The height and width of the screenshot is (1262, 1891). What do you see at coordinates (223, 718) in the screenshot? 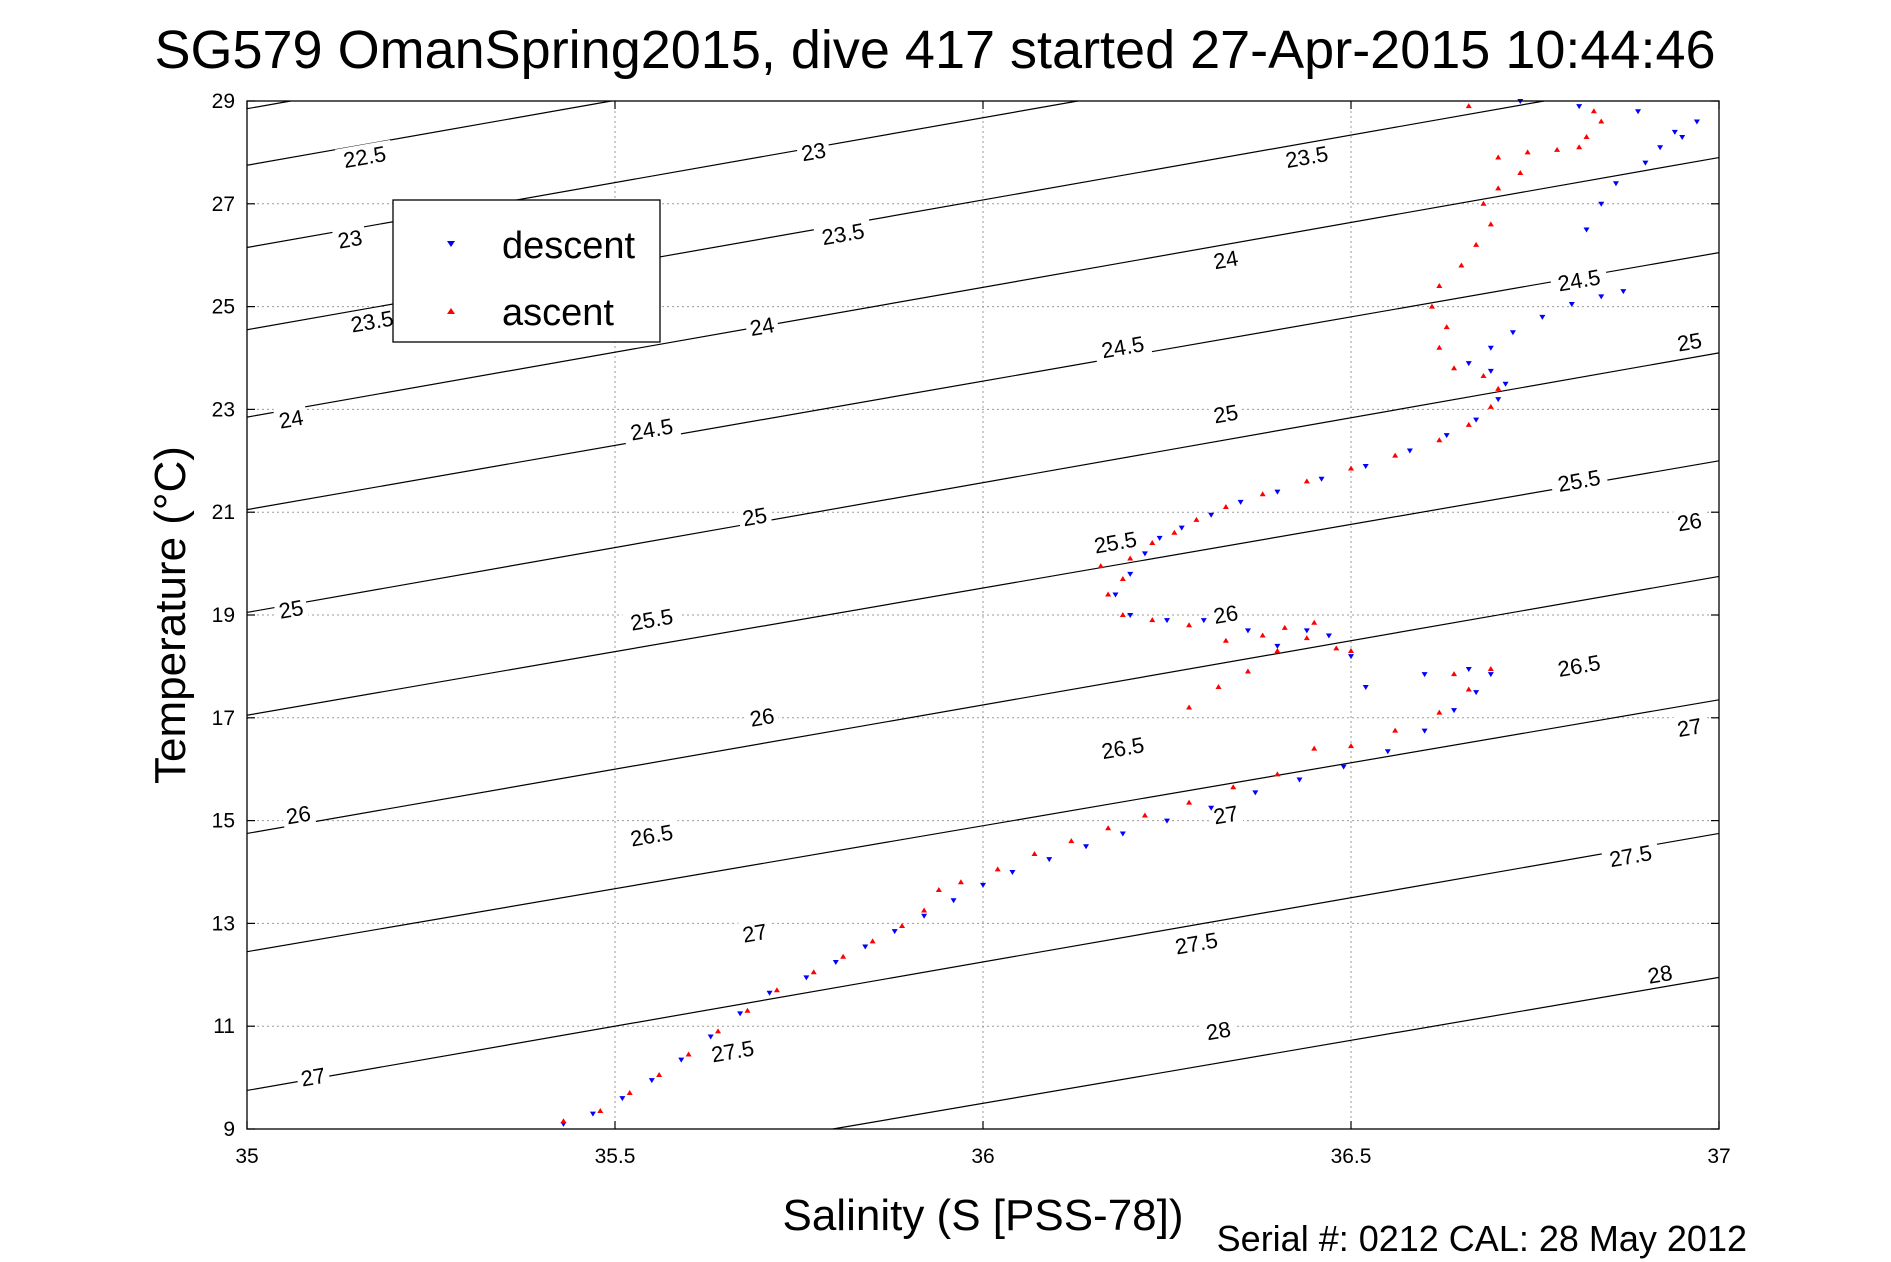
I see `y-tick-label: 17` at bounding box center [223, 718].